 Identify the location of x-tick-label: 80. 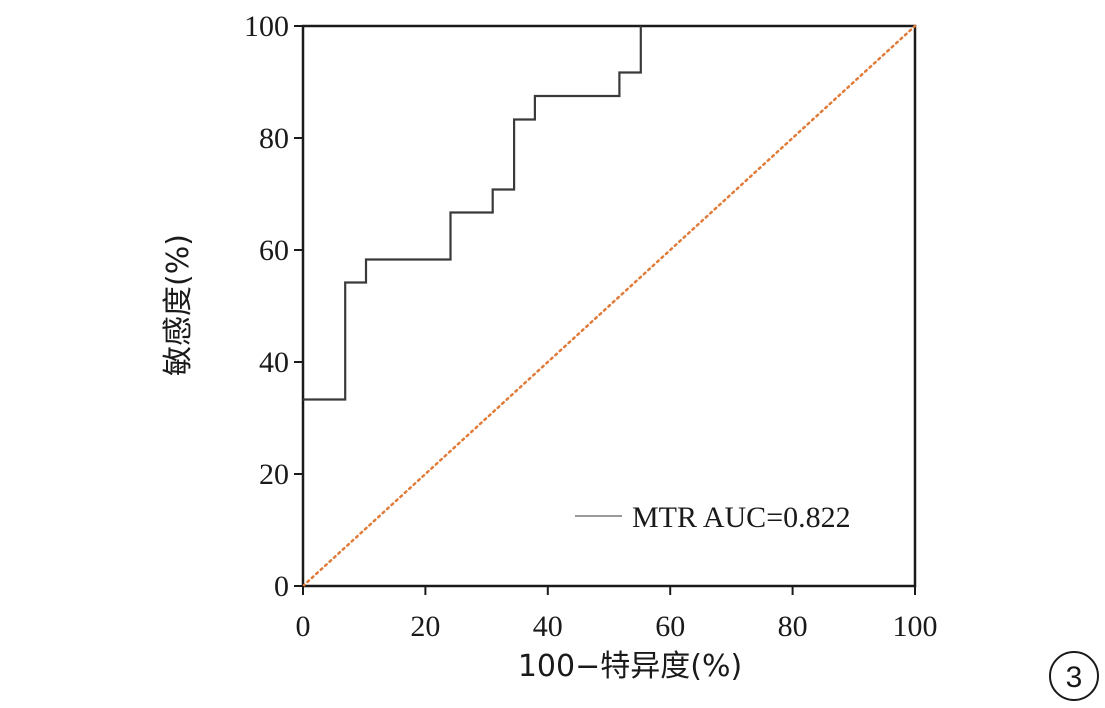
(793, 626).